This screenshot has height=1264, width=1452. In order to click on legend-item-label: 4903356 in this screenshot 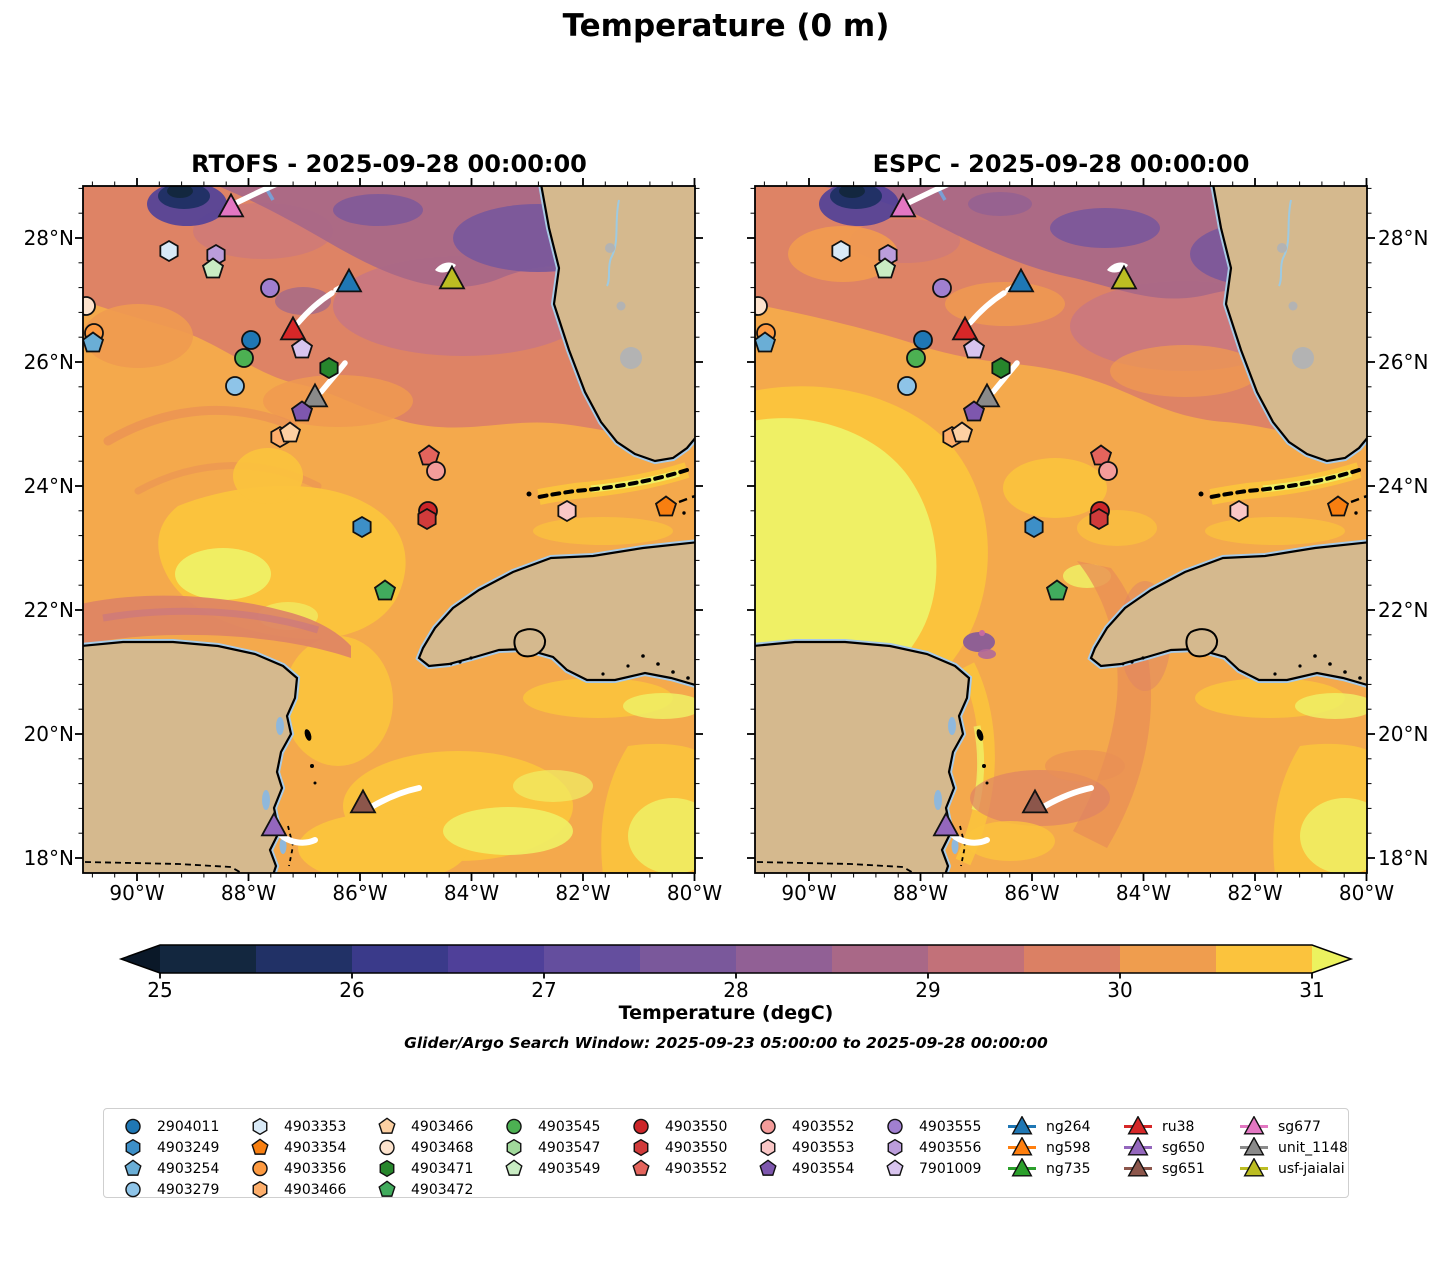, I will do `click(315, 1168)`.